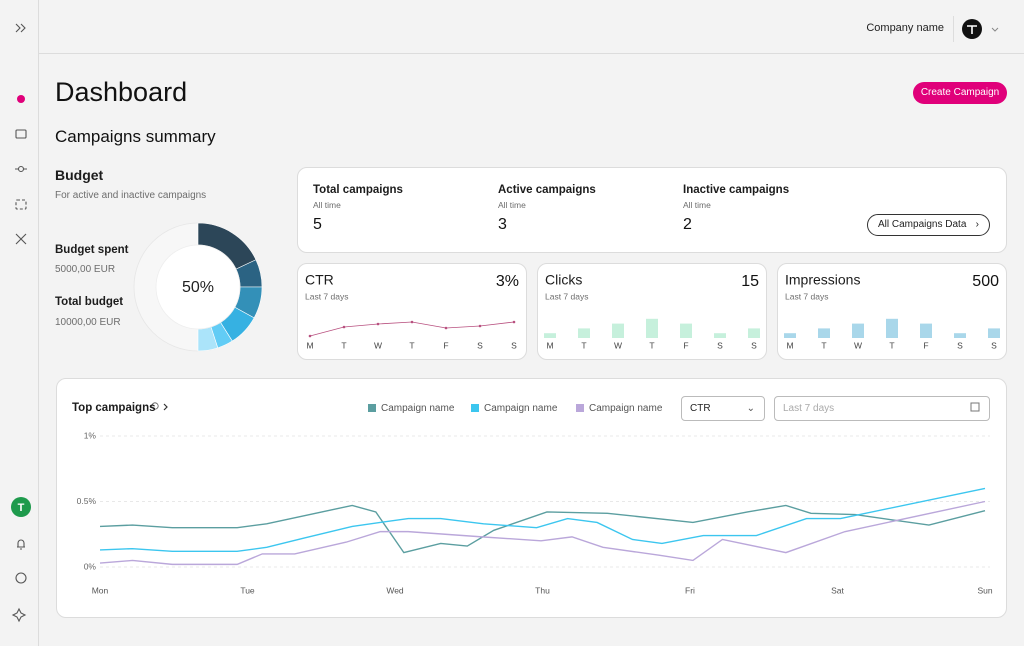  I want to click on sidebar-icons, so click(19, 323).